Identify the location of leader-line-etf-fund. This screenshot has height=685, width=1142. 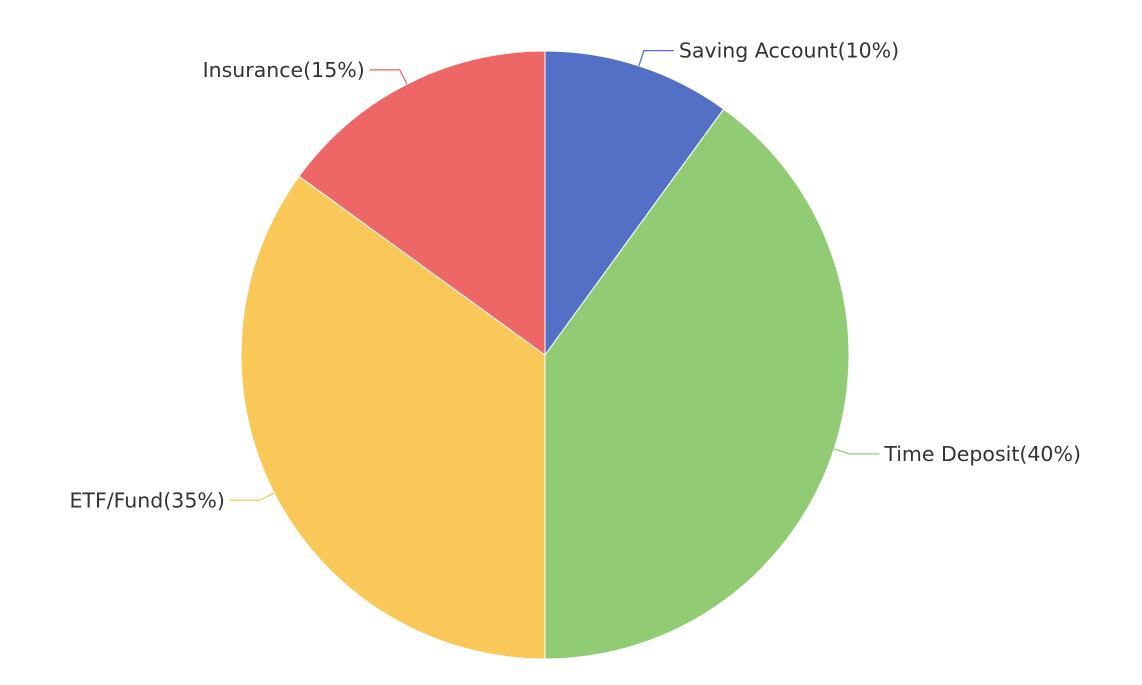
(252, 496).